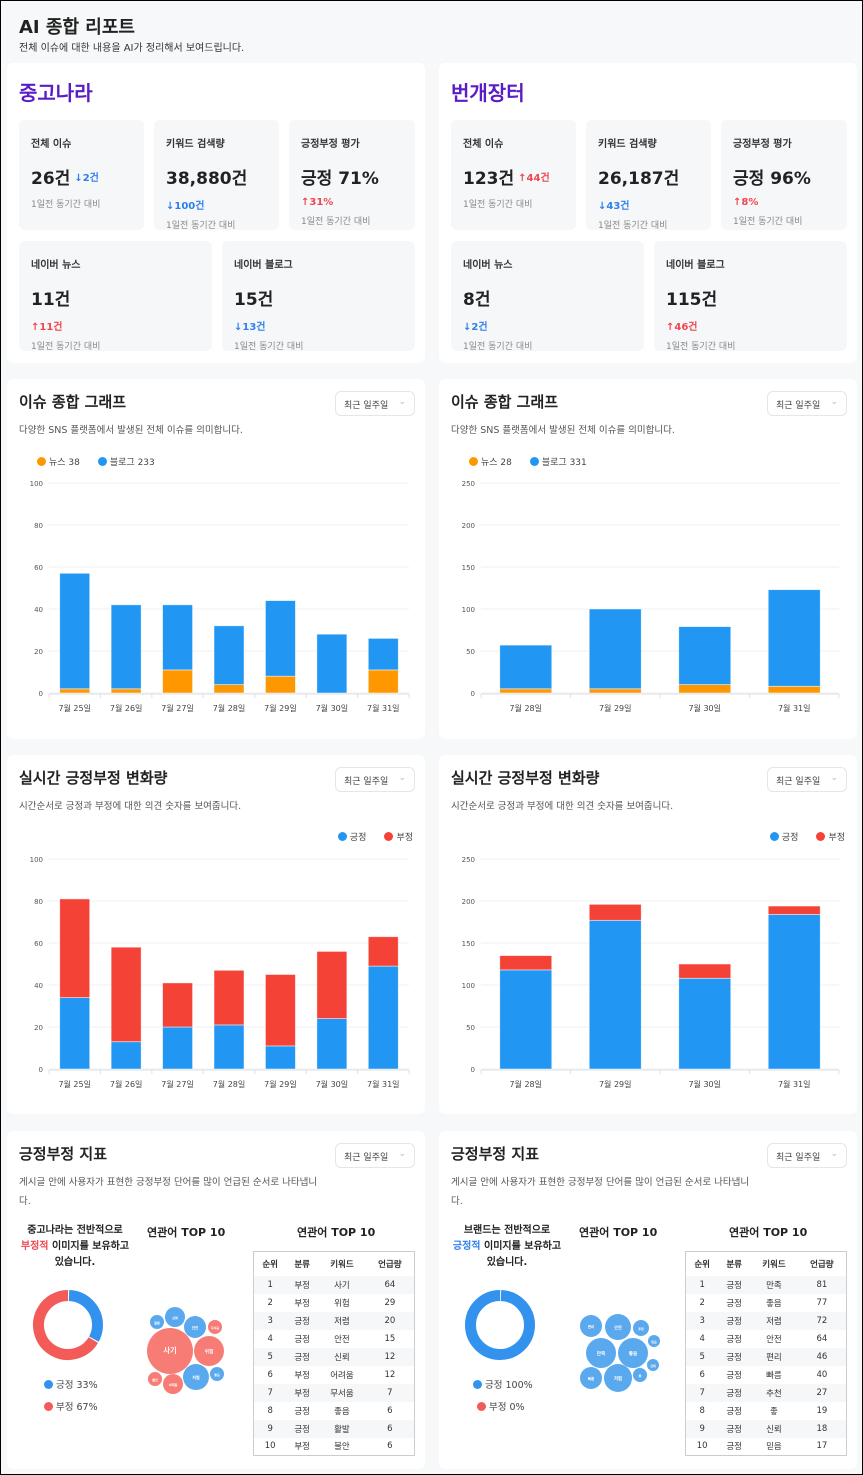 The height and width of the screenshot is (1475, 863). Describe the element at coordinates (38, 568) in the screenshot. I see `y-tick-label: 60` at that location.